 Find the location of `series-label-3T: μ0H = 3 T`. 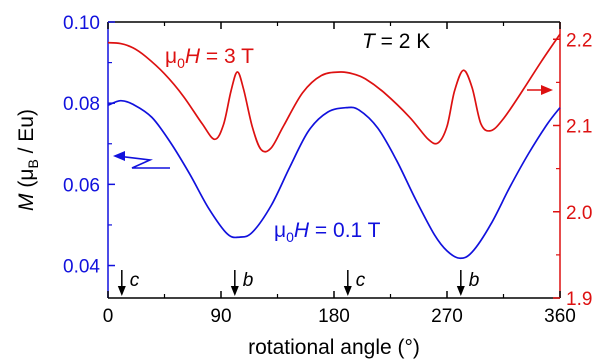

series-label-3T: μ0H = 3 T is located at coordinates (209, 58).